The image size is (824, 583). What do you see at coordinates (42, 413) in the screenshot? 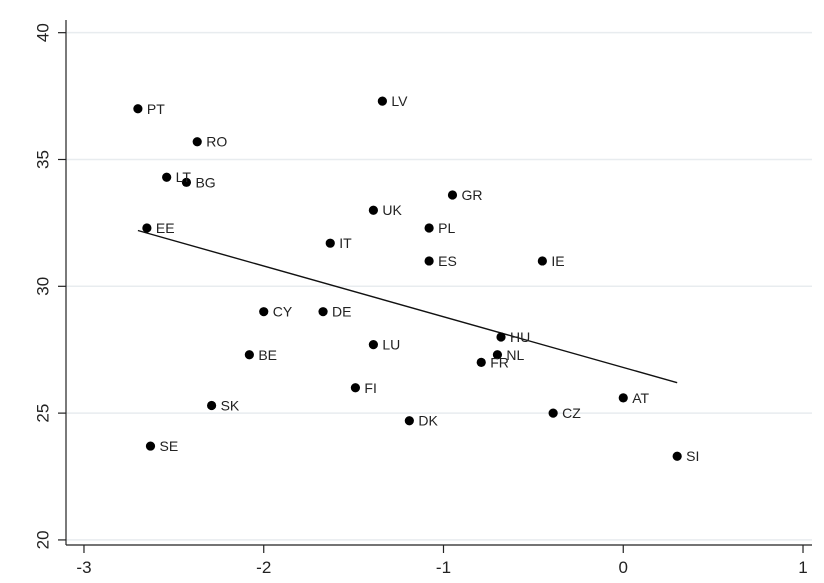
I see `y-tick-label: 25` at bounding box center [42, 413].